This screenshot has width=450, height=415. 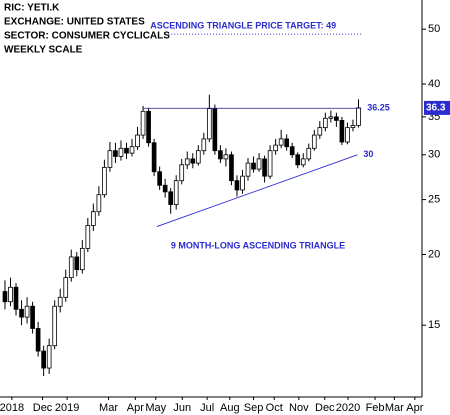 I want to click on x-tick-label: Oct, so click(x=274, y=408).